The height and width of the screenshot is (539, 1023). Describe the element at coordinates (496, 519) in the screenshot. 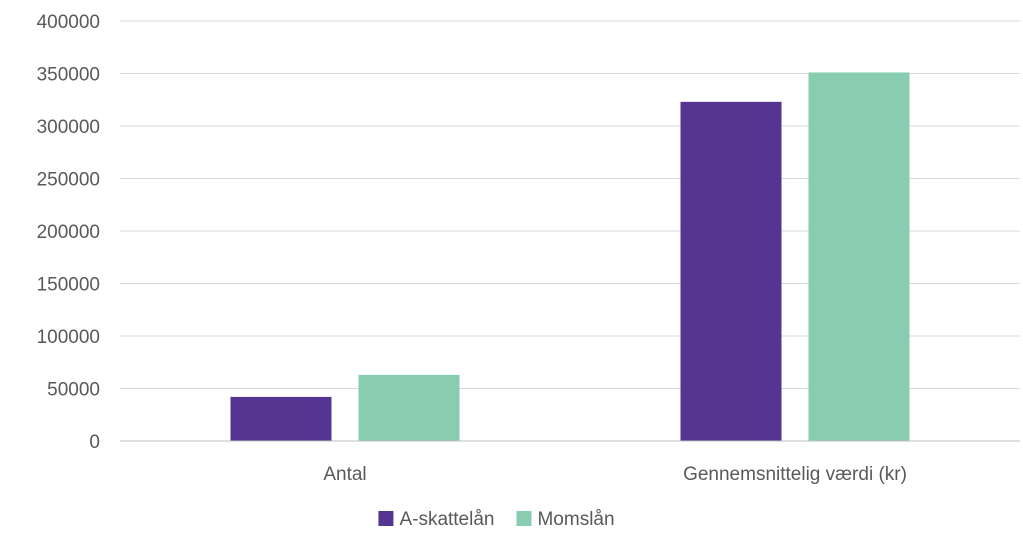

I see `legend: A-skattelån Momslån` at that location.